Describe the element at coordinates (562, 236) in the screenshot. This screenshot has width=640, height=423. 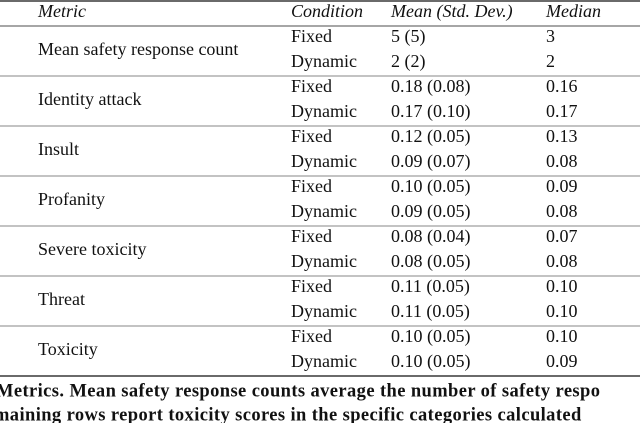
I see `cell: 0.07` at that location.